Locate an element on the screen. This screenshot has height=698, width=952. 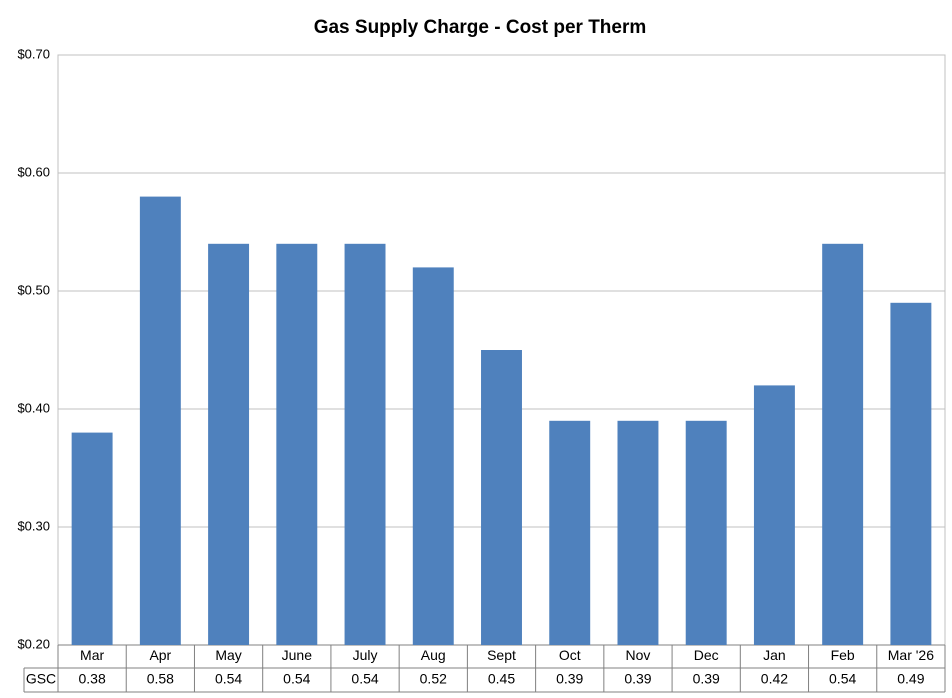
x-tick-label: May is located at coordinates (228, 655).